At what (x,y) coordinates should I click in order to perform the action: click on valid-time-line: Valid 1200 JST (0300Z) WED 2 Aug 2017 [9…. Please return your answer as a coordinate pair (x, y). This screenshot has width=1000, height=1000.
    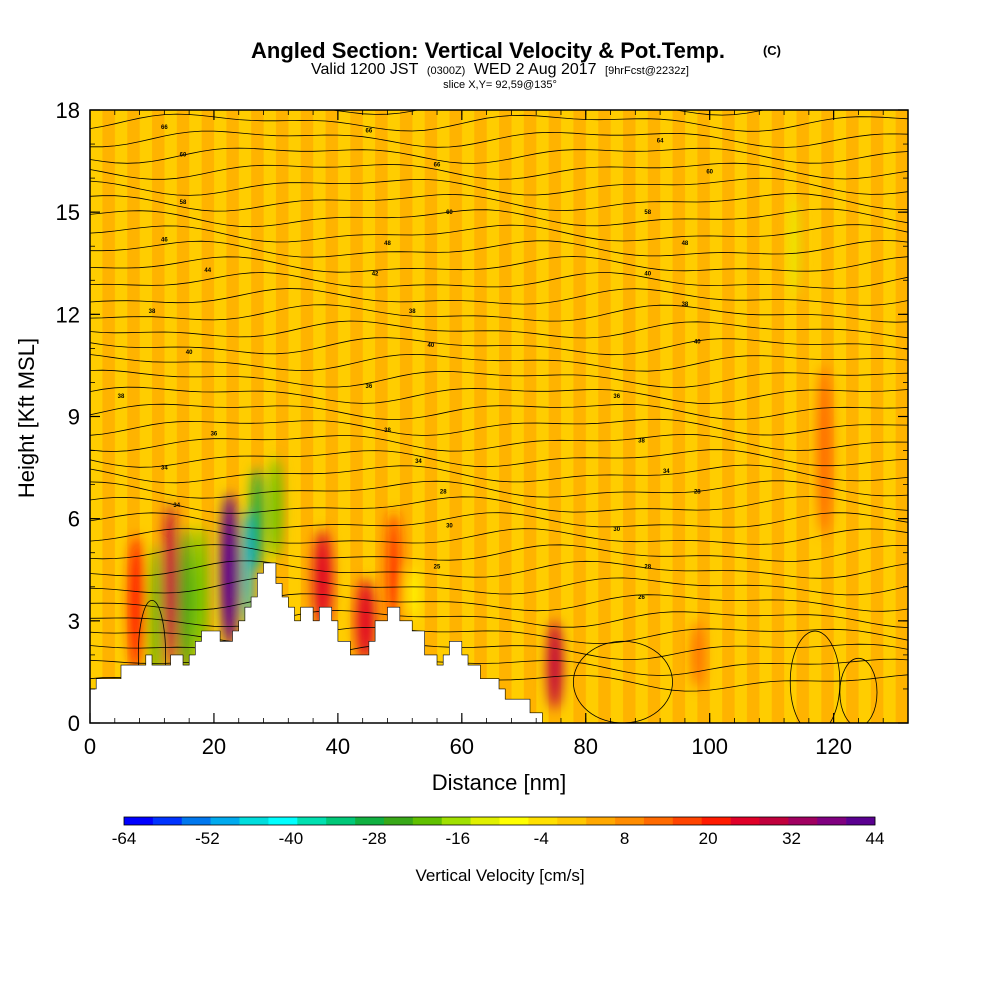
    Looking at the image, I should click on (500, 69).